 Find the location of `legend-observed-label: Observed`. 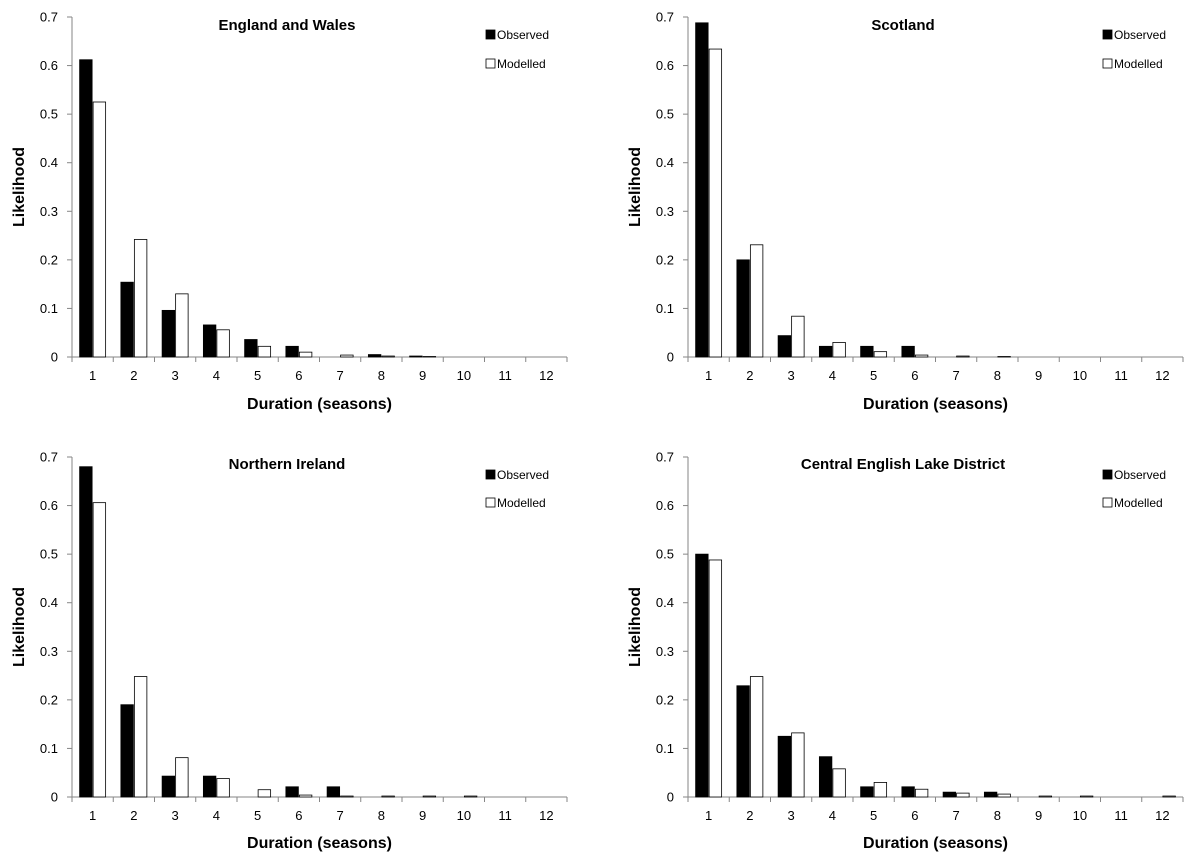

legend-observed-label: Observed is located at coordinates (1140, 35).